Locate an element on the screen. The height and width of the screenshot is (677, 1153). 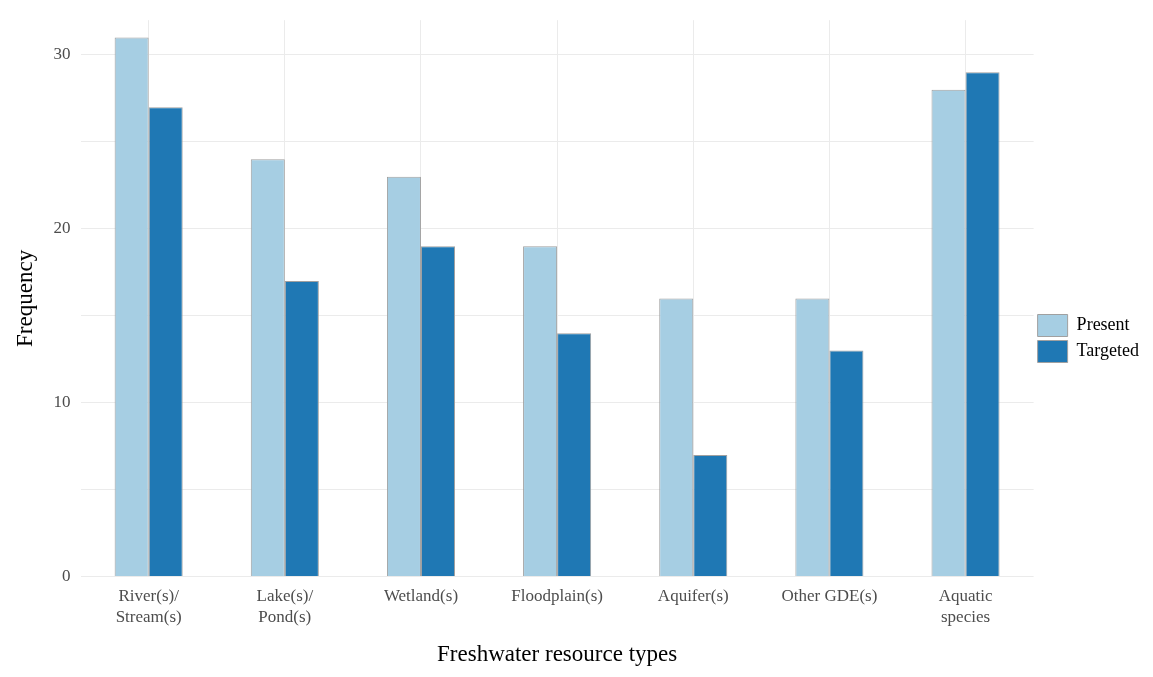
x-tick-label: Aquifer(s) is located at coordinates (693, 596).